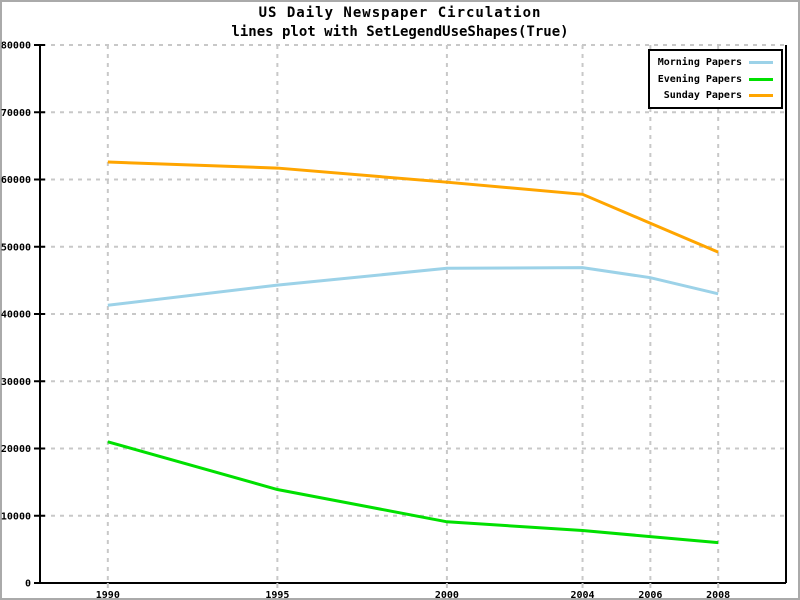 This screenshot has width=800, height=600. What do you see at coordinates (582, 595) in the screenshot?
I see `x-tick-label: 2004` at bounding box center [582, 595].